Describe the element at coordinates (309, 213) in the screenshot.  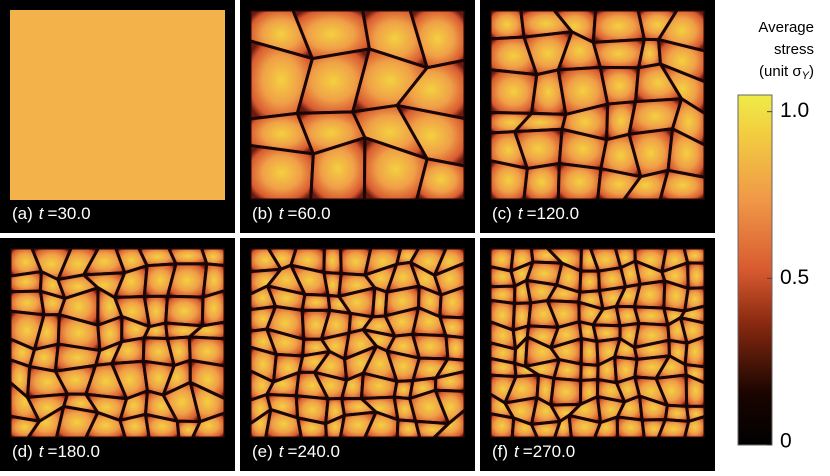
I see `panel-time: =60.0` at that location.